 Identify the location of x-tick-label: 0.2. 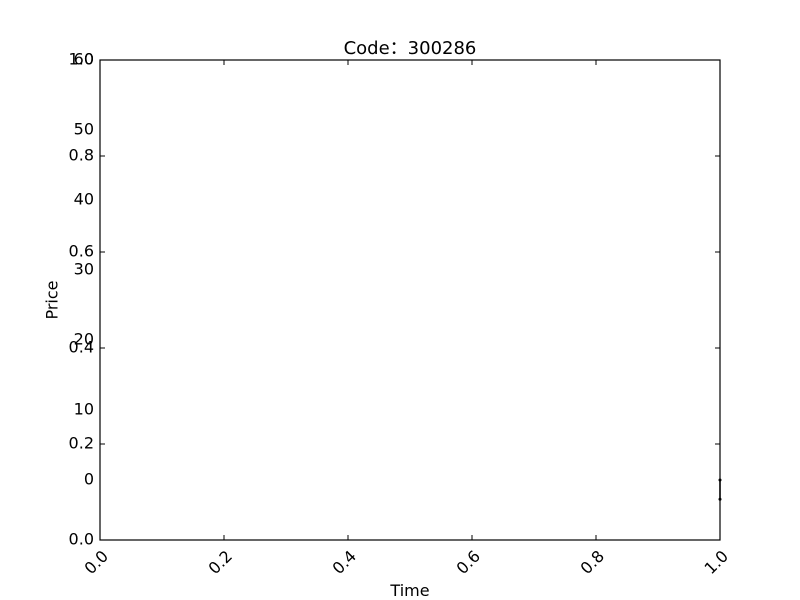
(220, 562).